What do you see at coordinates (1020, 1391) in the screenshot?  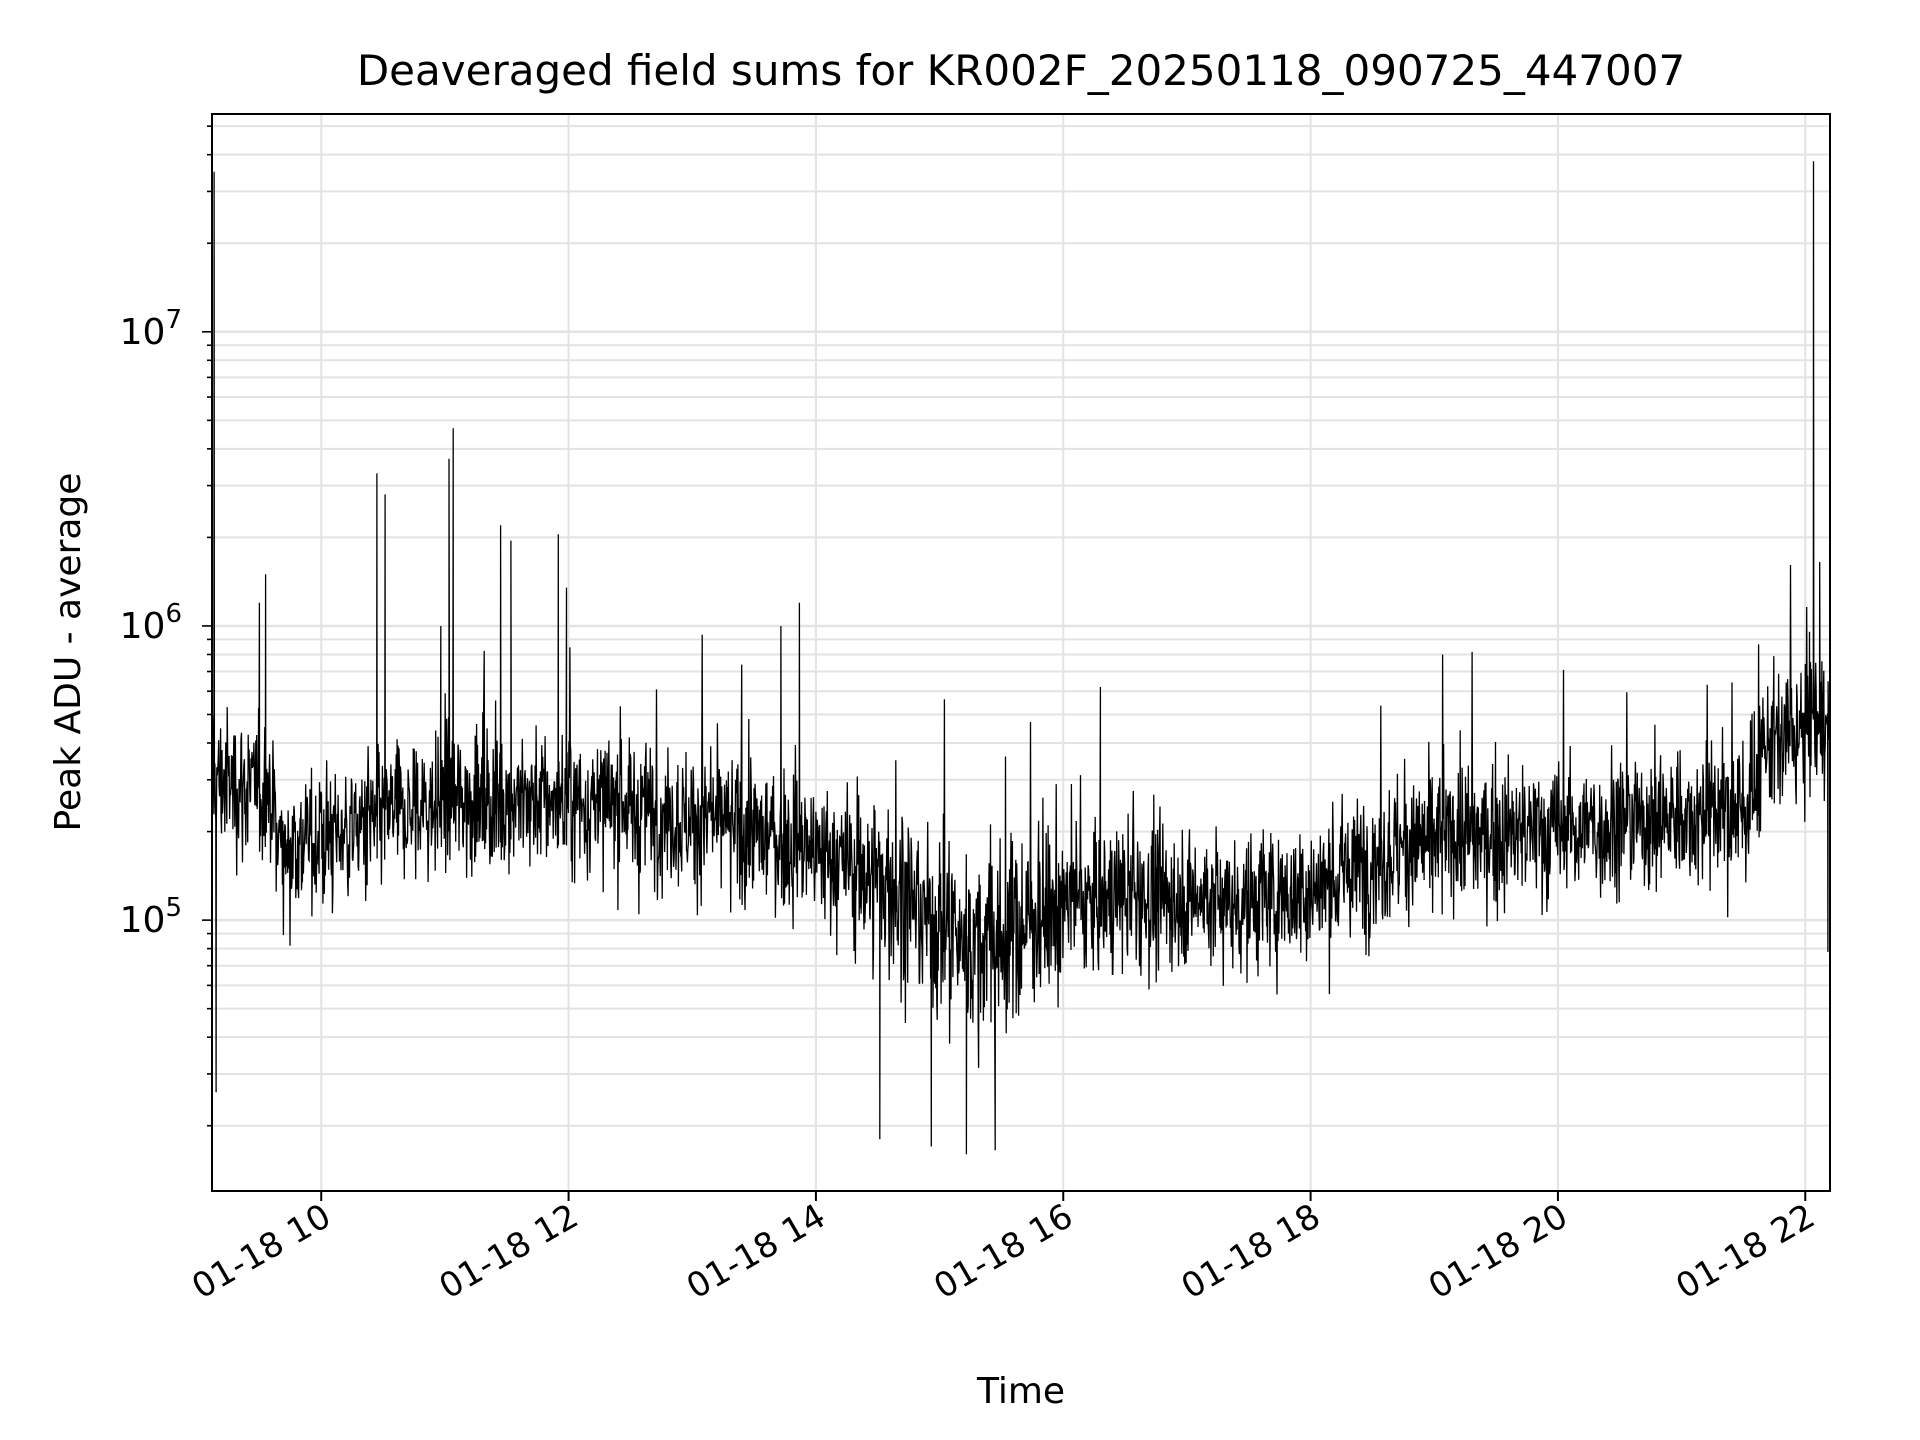 I see `x-axis-label: Time` at bounding box center [1020, 1391].